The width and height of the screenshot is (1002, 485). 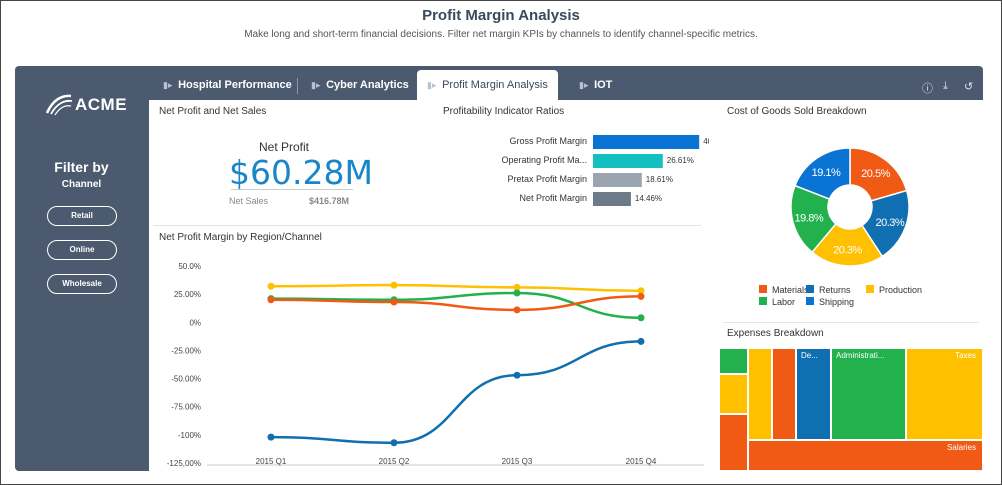 I want to click on y-tick-label: -25.00%, so click(x=186, y=350).